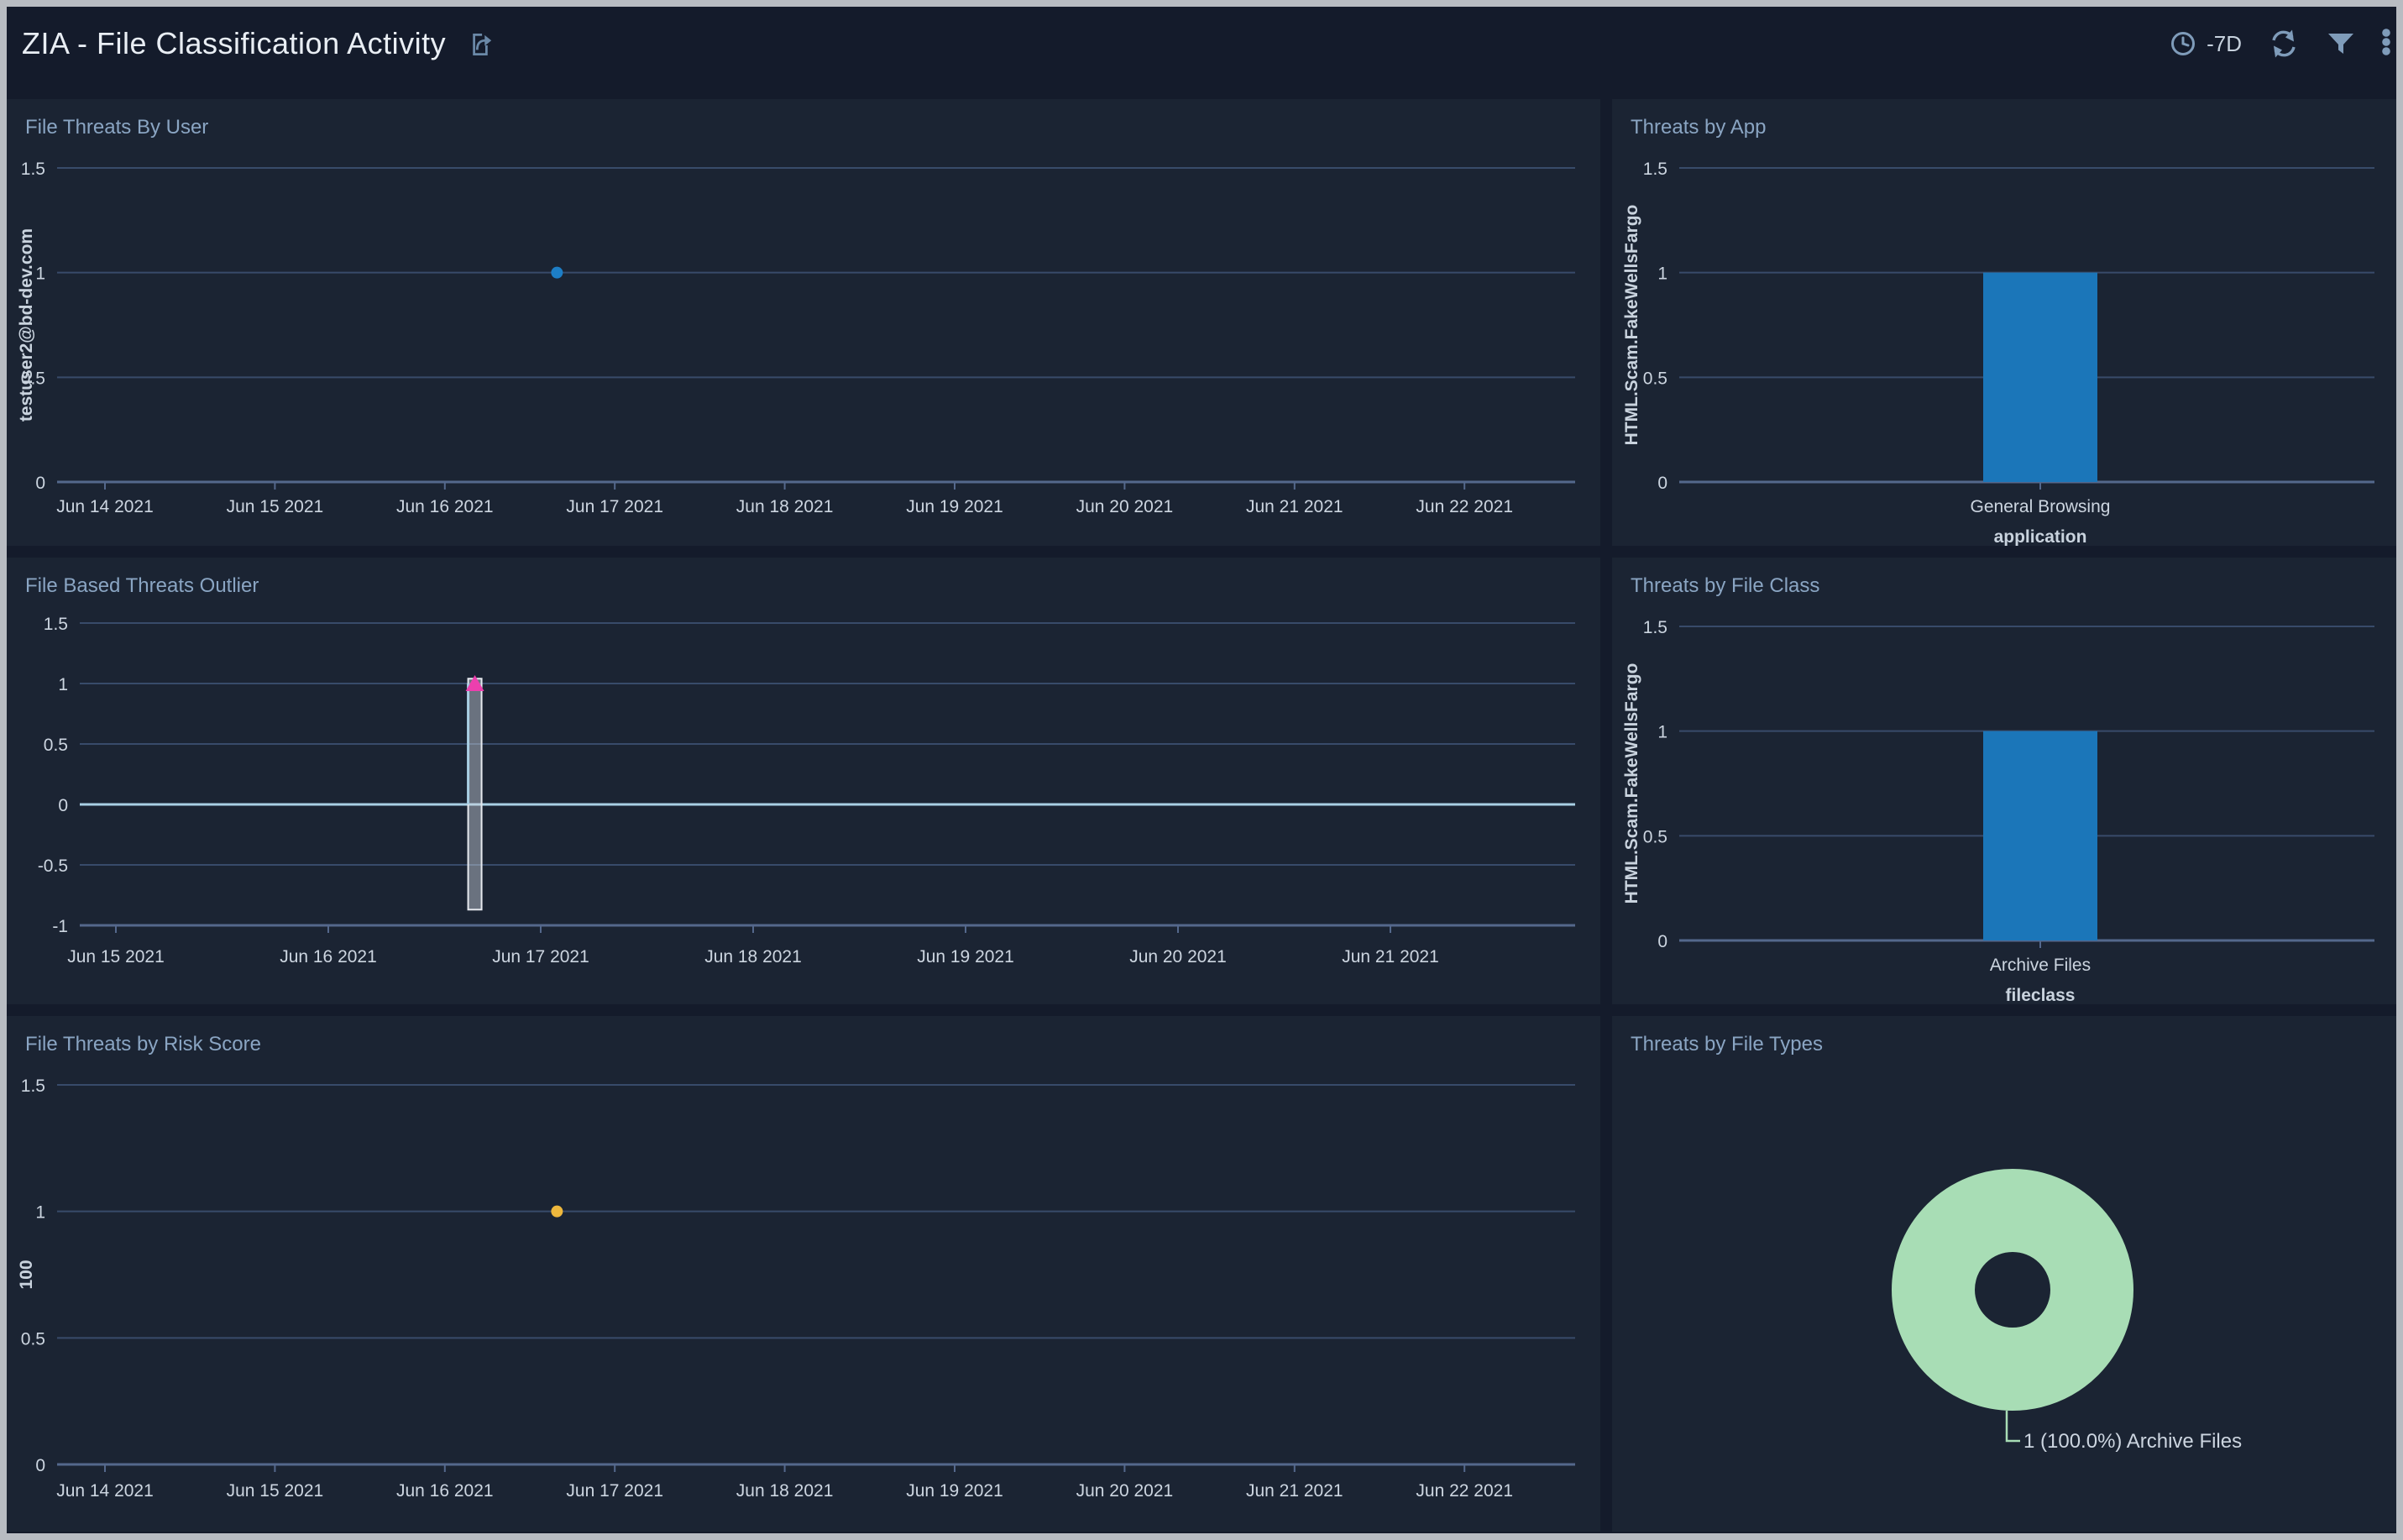 The height and width of the screenshot is (1540, 2403). Describe the element at coordinates (60, 926) in the screenshot. I see `svg-text: -1` at that location.